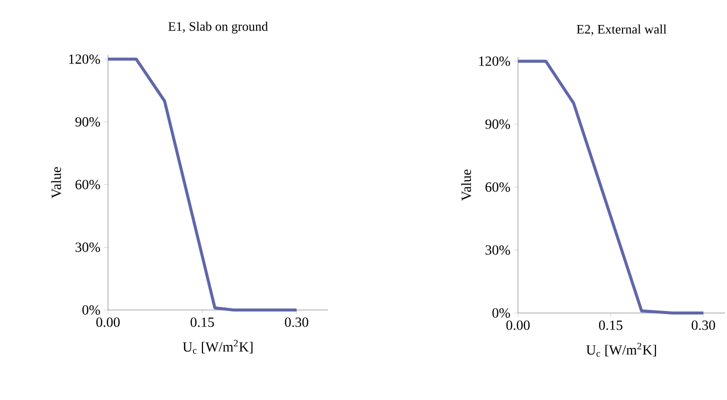 The image size is (727, 400). Describe the element at coordinates (621, 30) in the screenshot. I see `chart-title: E2, External wall` at that location.